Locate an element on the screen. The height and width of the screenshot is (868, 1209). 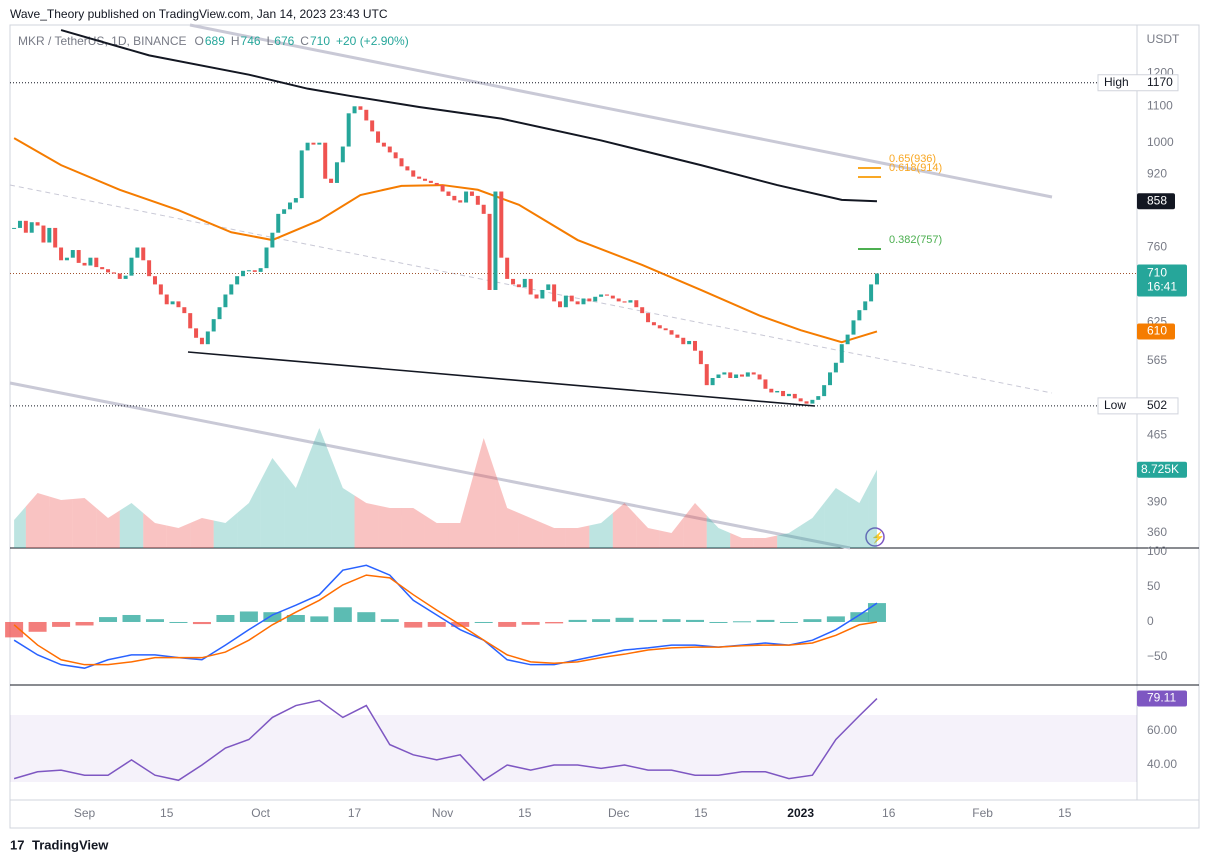
y-tick-label: 60.00 is located at coordinates (1162, 730).